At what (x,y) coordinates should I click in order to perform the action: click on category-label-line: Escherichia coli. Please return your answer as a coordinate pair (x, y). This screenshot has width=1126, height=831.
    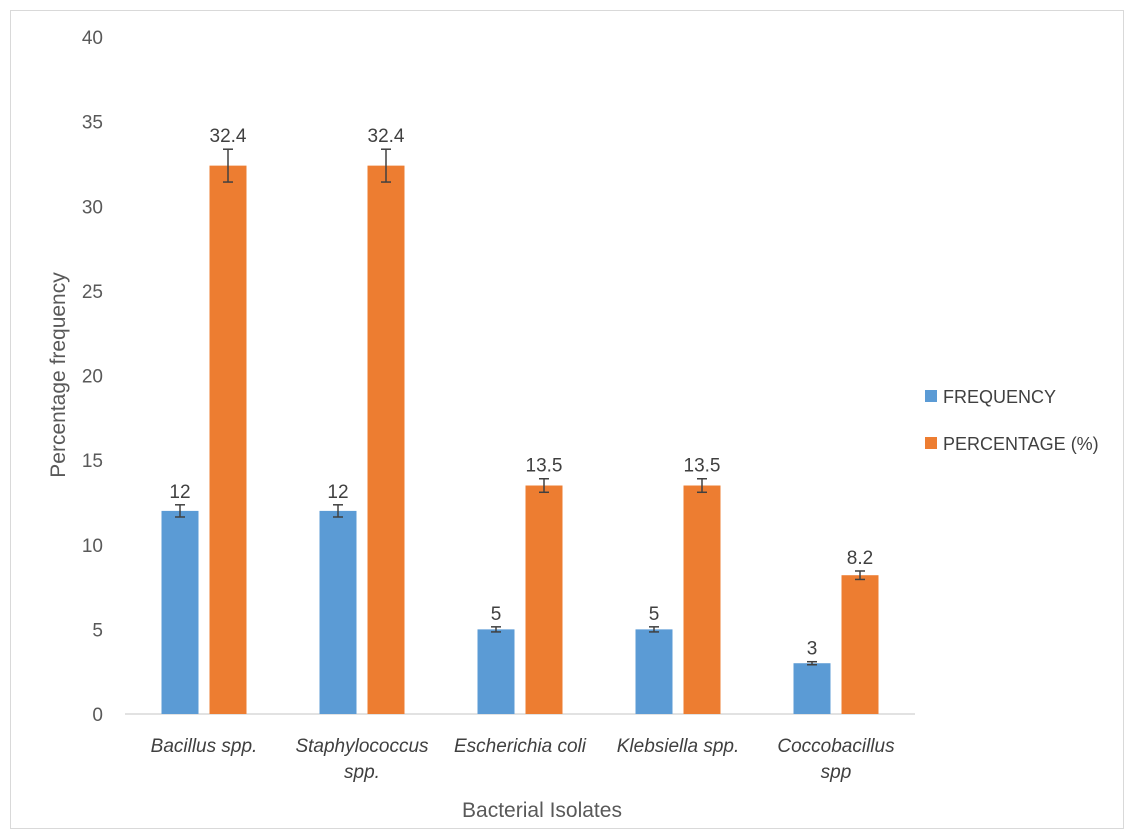
    Looking at the image, I should click on (520, 746).